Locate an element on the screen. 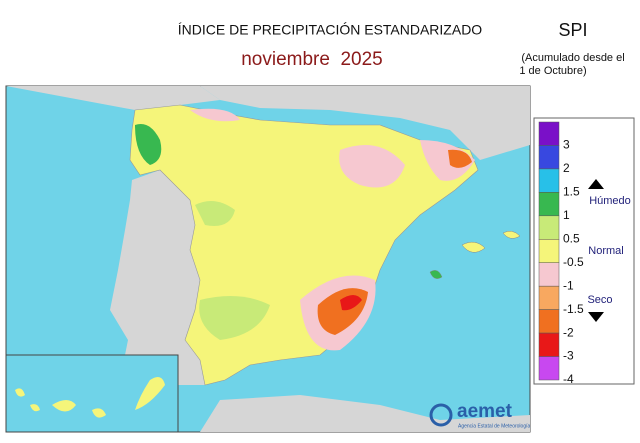 The width and height of the screenshot is (640, 443). arrow-up is located at coordinates (596, 184).